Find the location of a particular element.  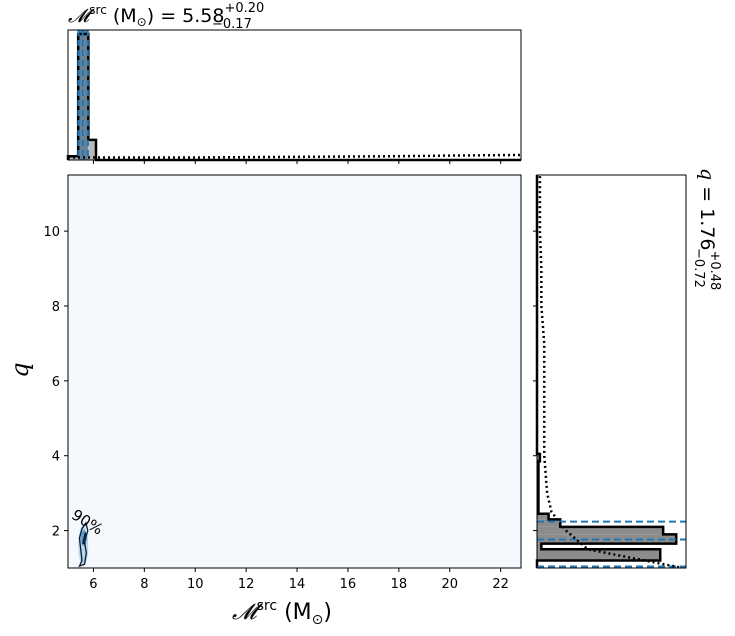

right-hist-outline is located at coordinates (606, 371).